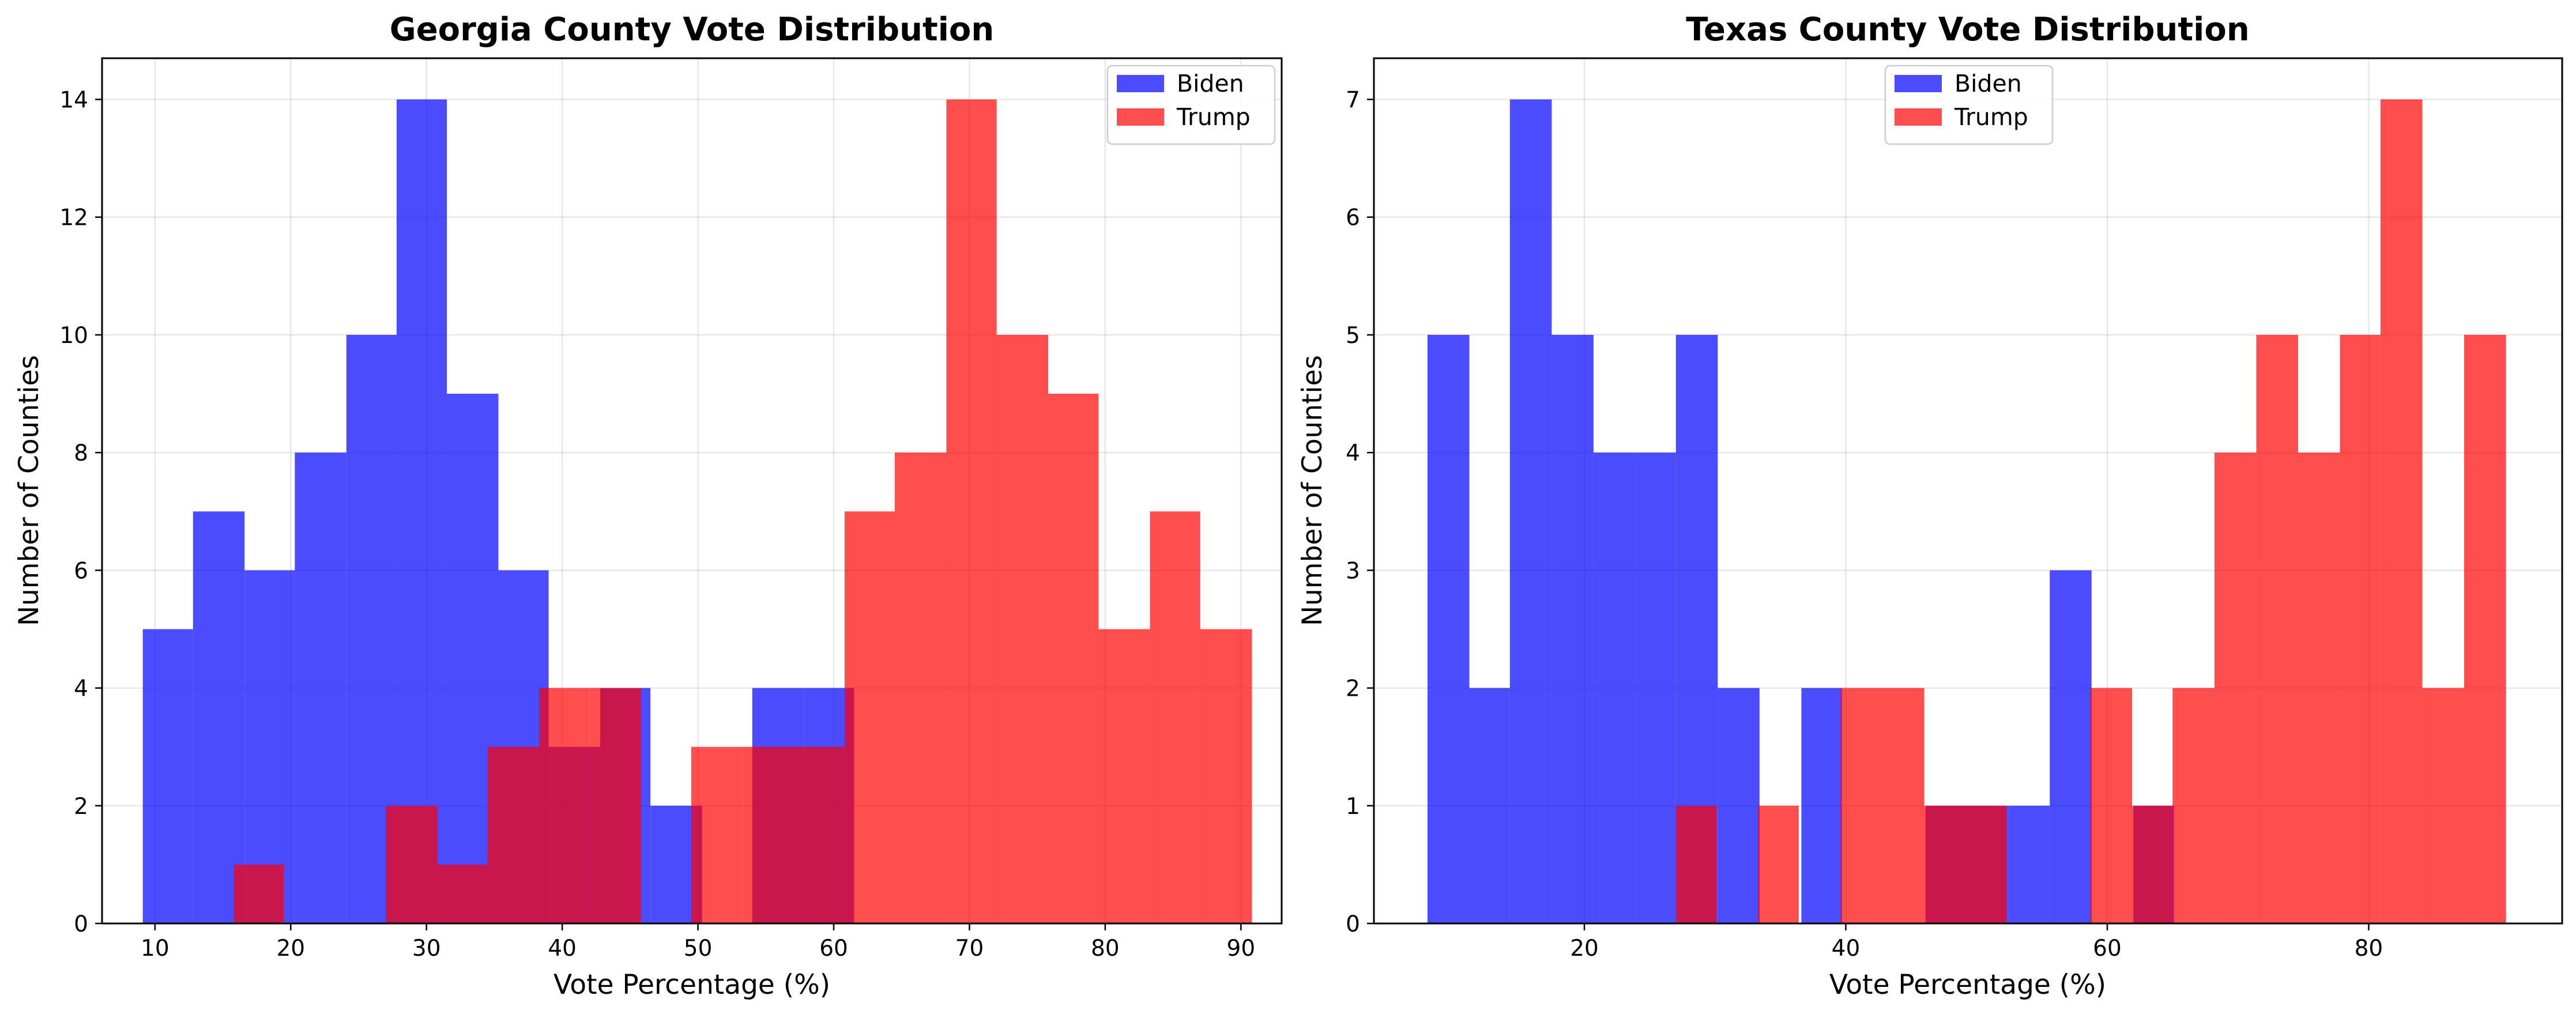  I want to click on texas-x-tick-label: 40, so click(1846, 949).